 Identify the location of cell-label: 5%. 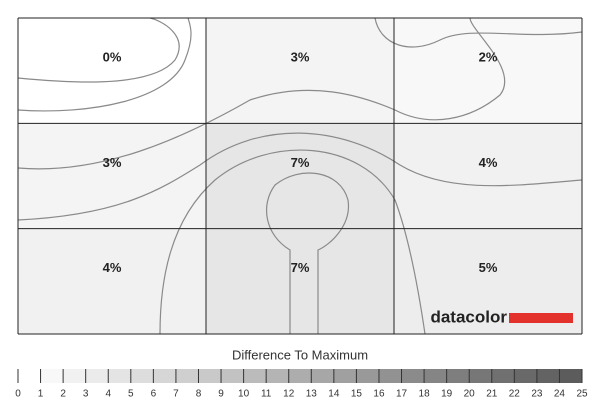
(488, 267).